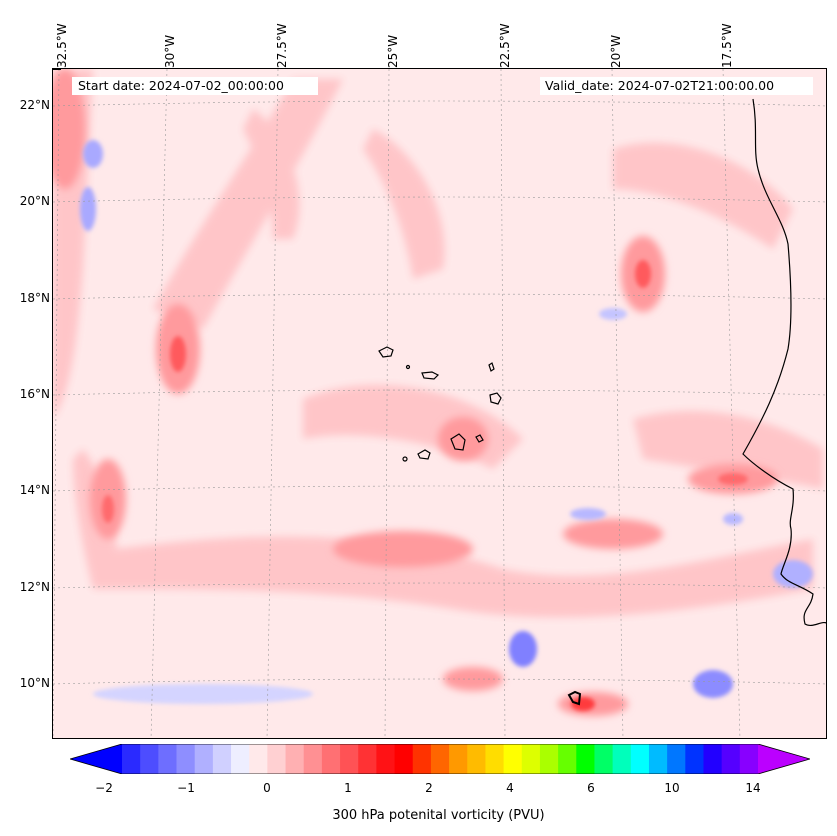 This screenshot has width=837, height=836. I want to click on cb-tick-1: −1, so click(186, 788).